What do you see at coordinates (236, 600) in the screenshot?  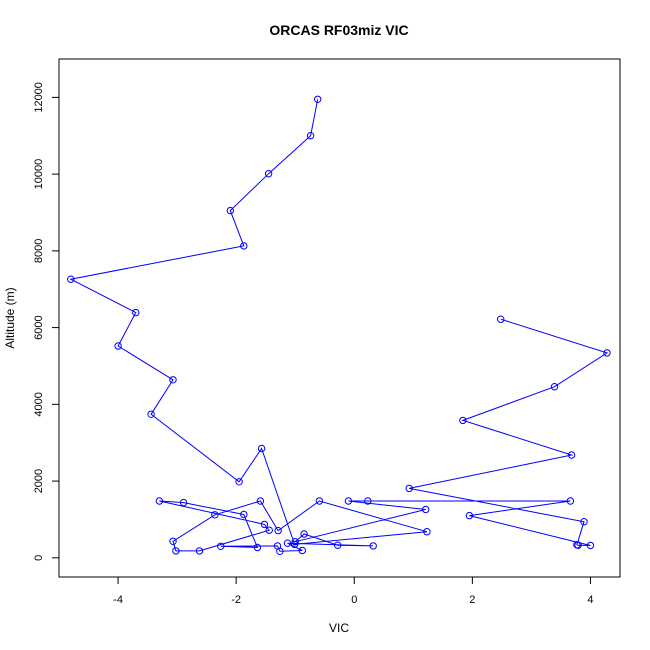 I see `x-tick-label: -2` at bounding box center [236, 600].